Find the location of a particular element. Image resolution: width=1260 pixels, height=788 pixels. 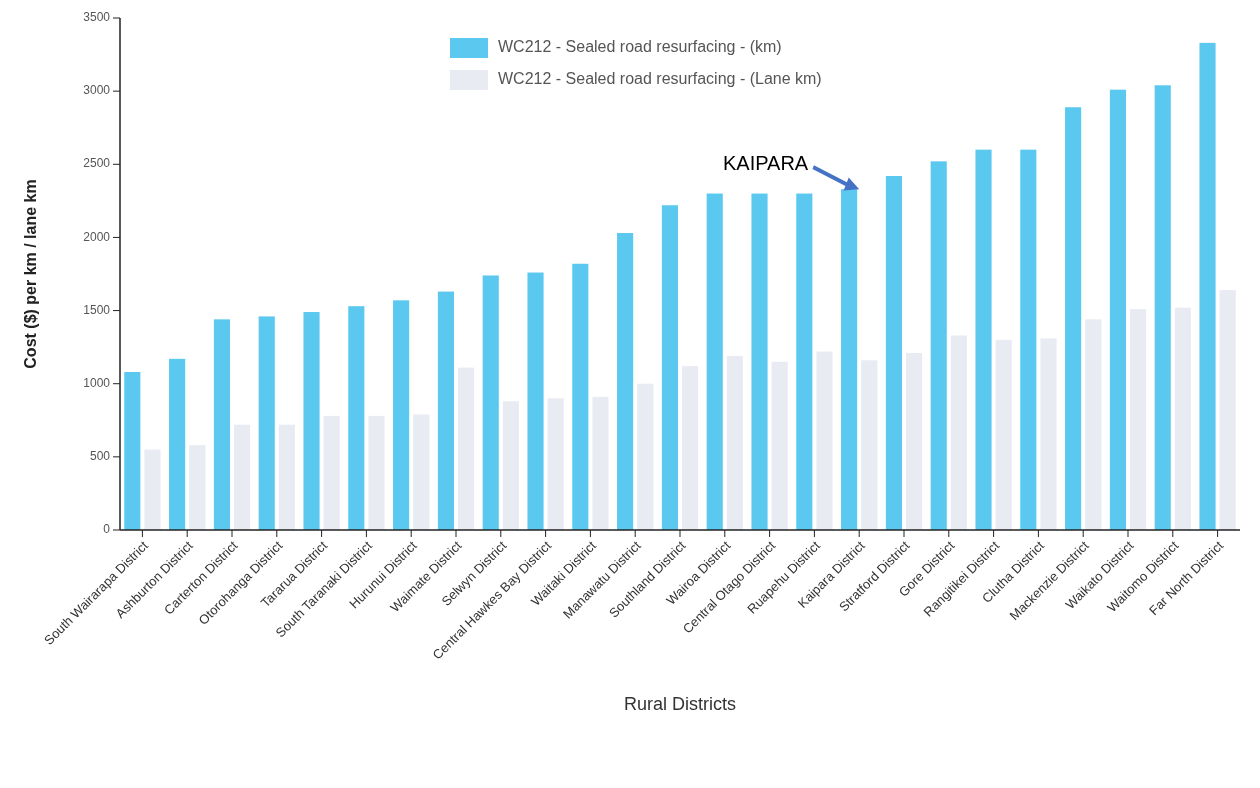

y-tick-label: 3500 is located at coordinates (97, 17).